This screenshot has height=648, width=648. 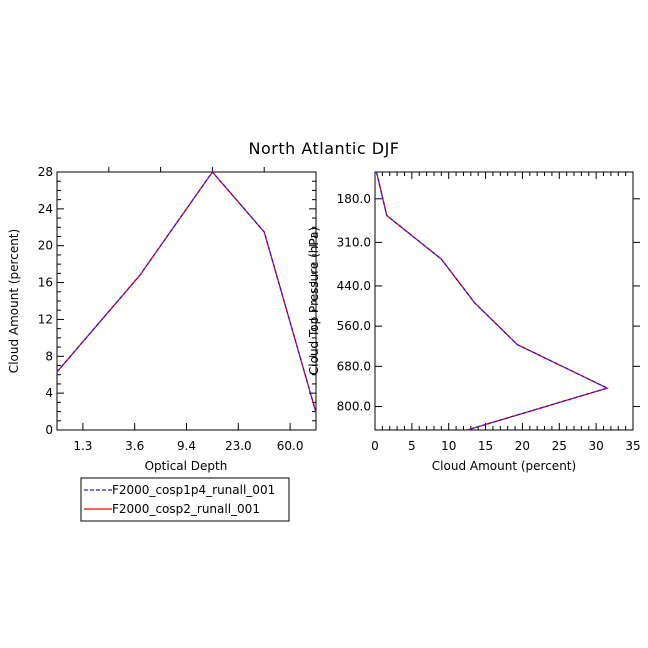 What do you see at coordinates (49, 393) in the screenshot?
I see `left-y-tick-label: 4` at bounding box center [49, 393].